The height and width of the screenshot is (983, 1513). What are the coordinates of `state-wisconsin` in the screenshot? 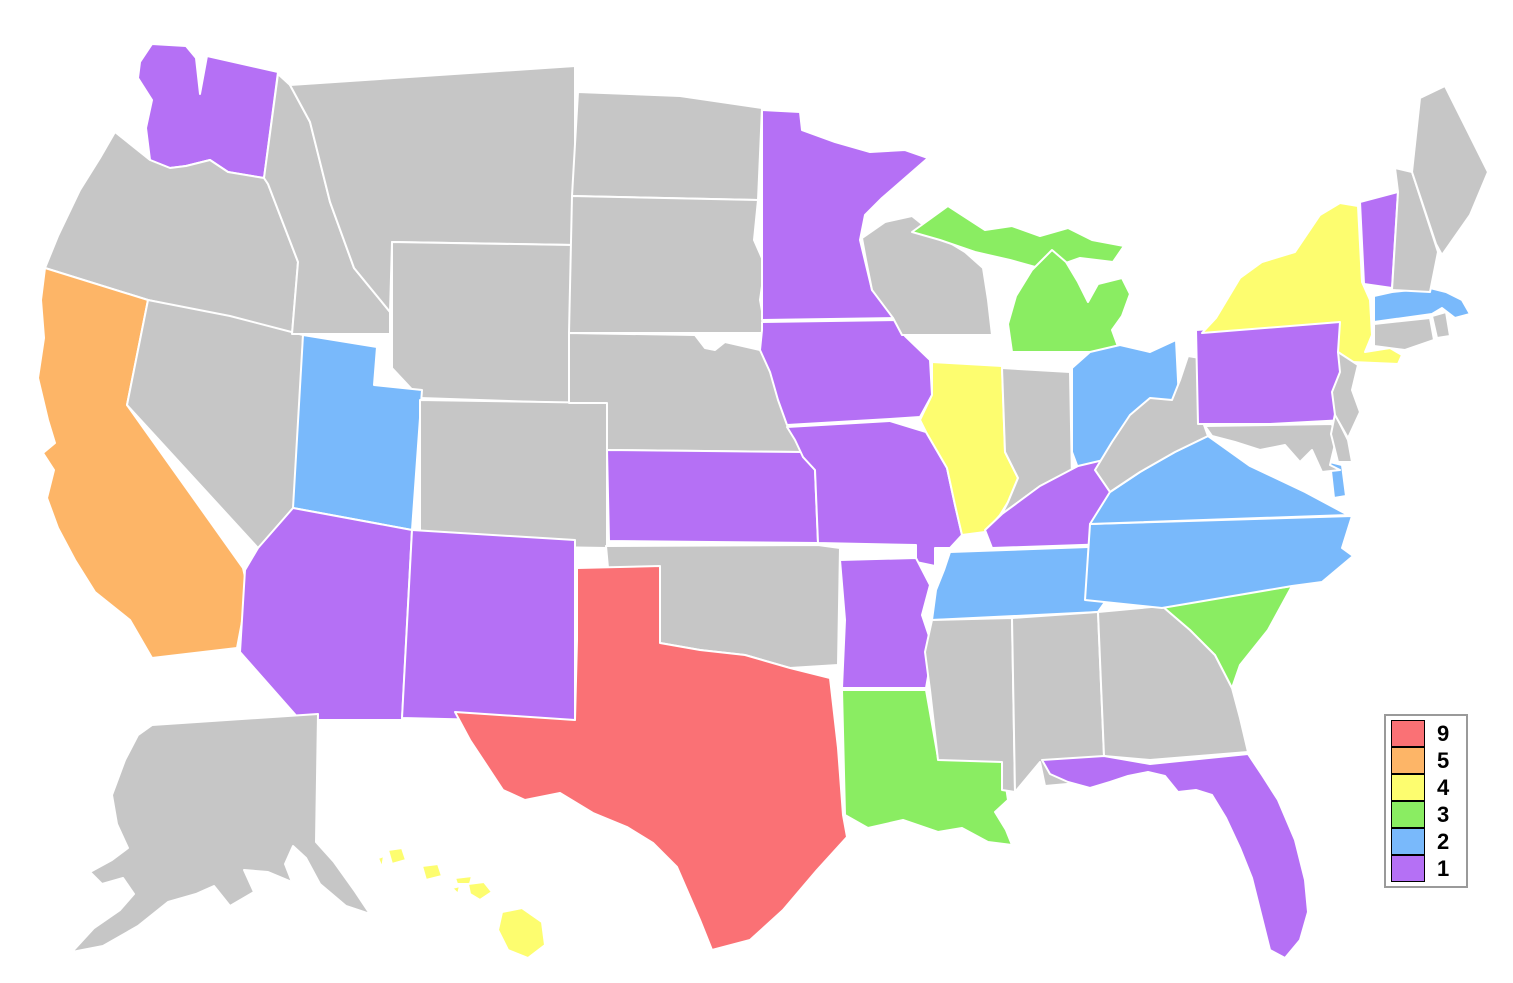 It's located at (927, 275).